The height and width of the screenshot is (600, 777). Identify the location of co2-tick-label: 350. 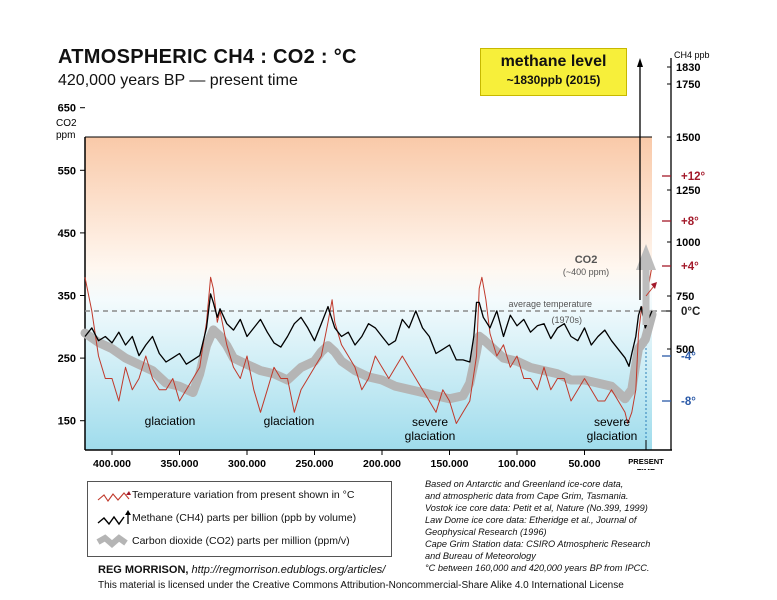
(67, 297).